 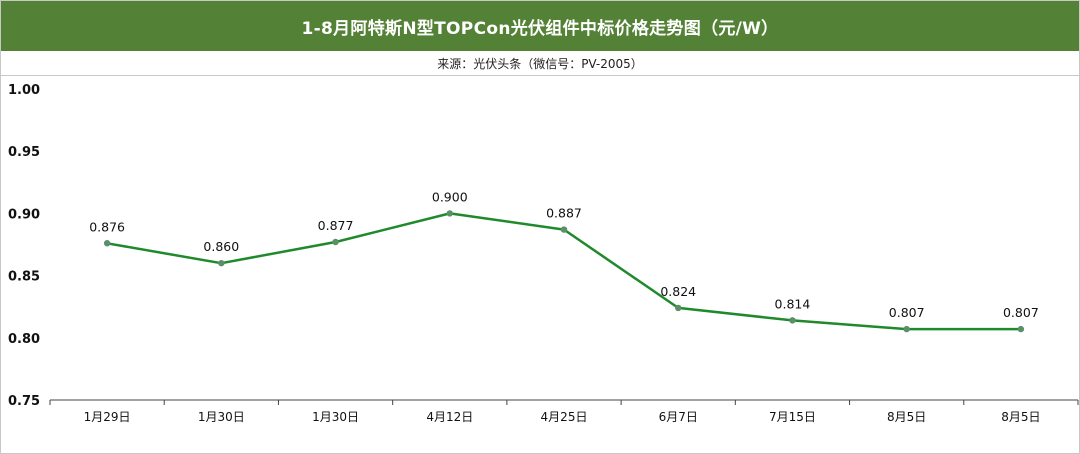 What do you see at coordinates (793, 303) in the screenshot?
I see `data-label: 0.814` at bounding box center [793, 303].